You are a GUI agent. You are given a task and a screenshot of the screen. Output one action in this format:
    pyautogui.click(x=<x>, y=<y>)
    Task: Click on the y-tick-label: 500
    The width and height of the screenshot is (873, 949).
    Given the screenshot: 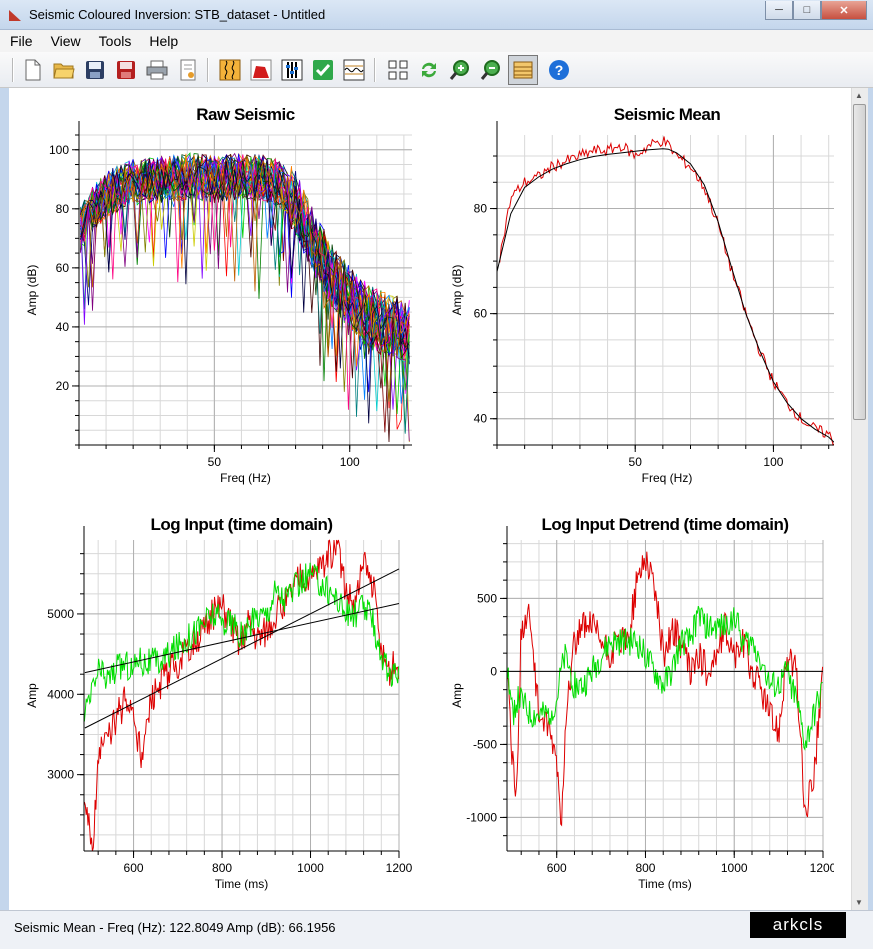 What is the action you would take?
    pyautogui.click(x=487, y=598)
    